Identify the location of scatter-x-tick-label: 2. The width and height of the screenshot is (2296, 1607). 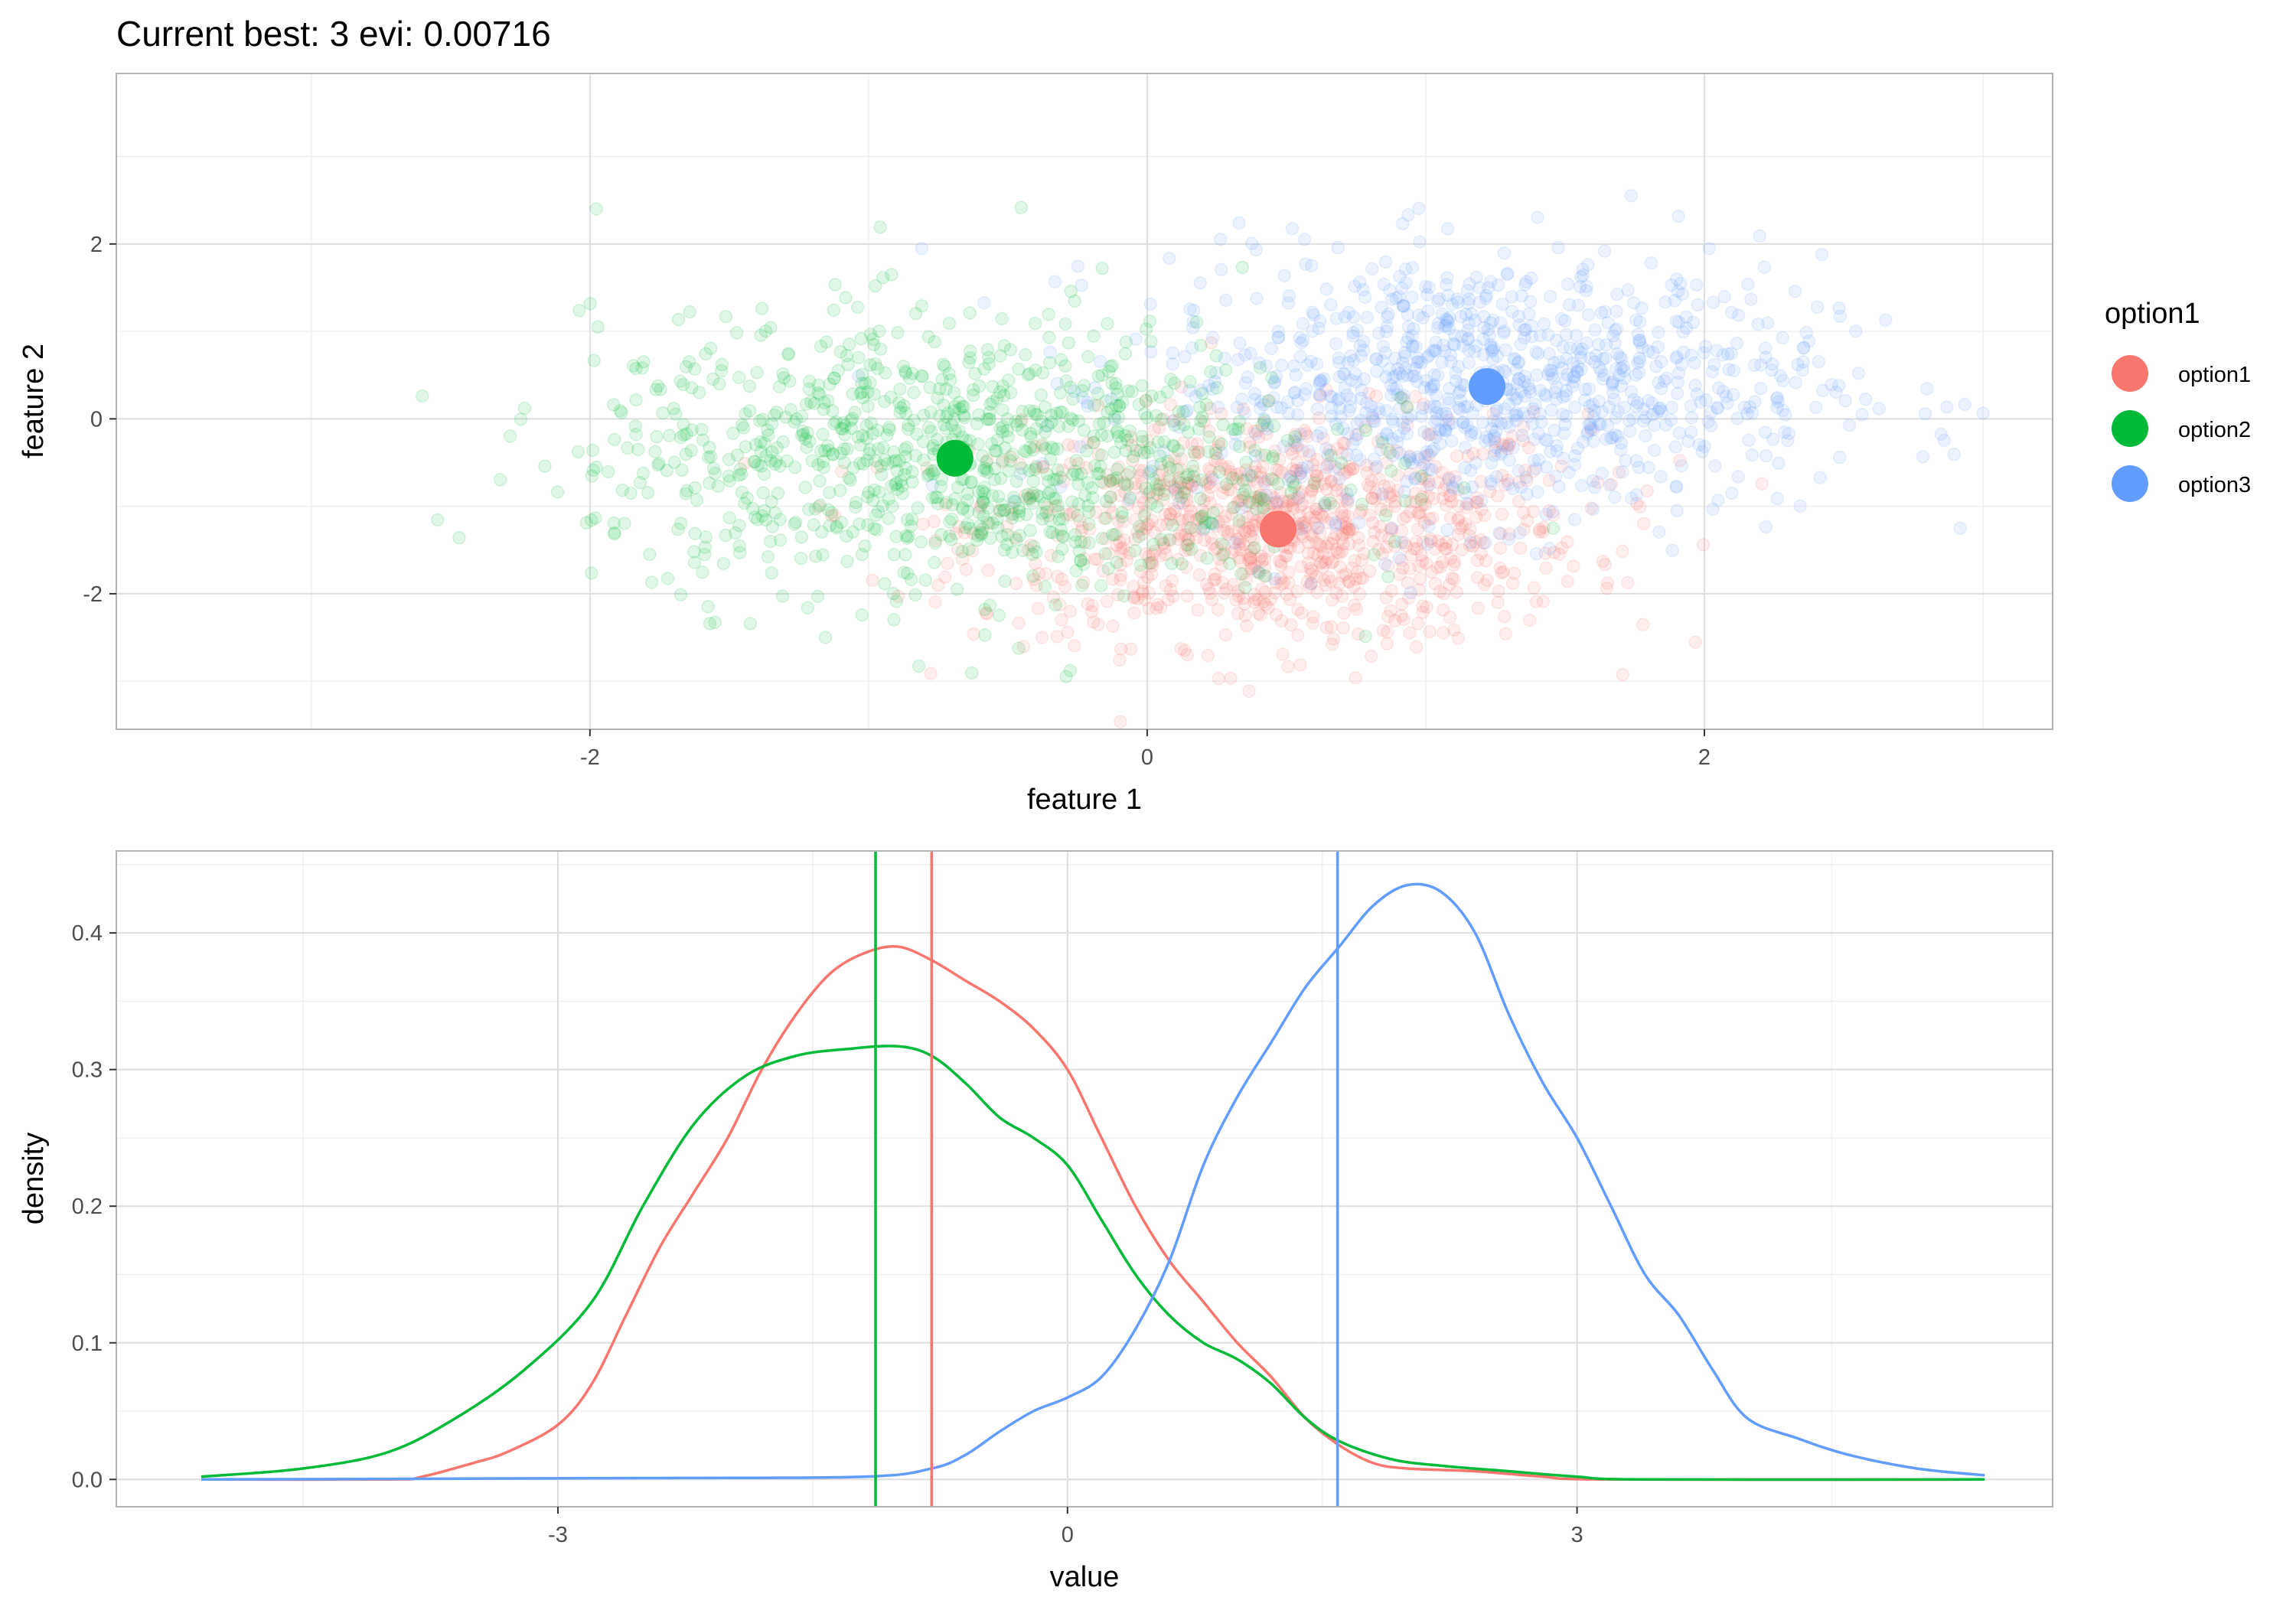
(1704, 757).